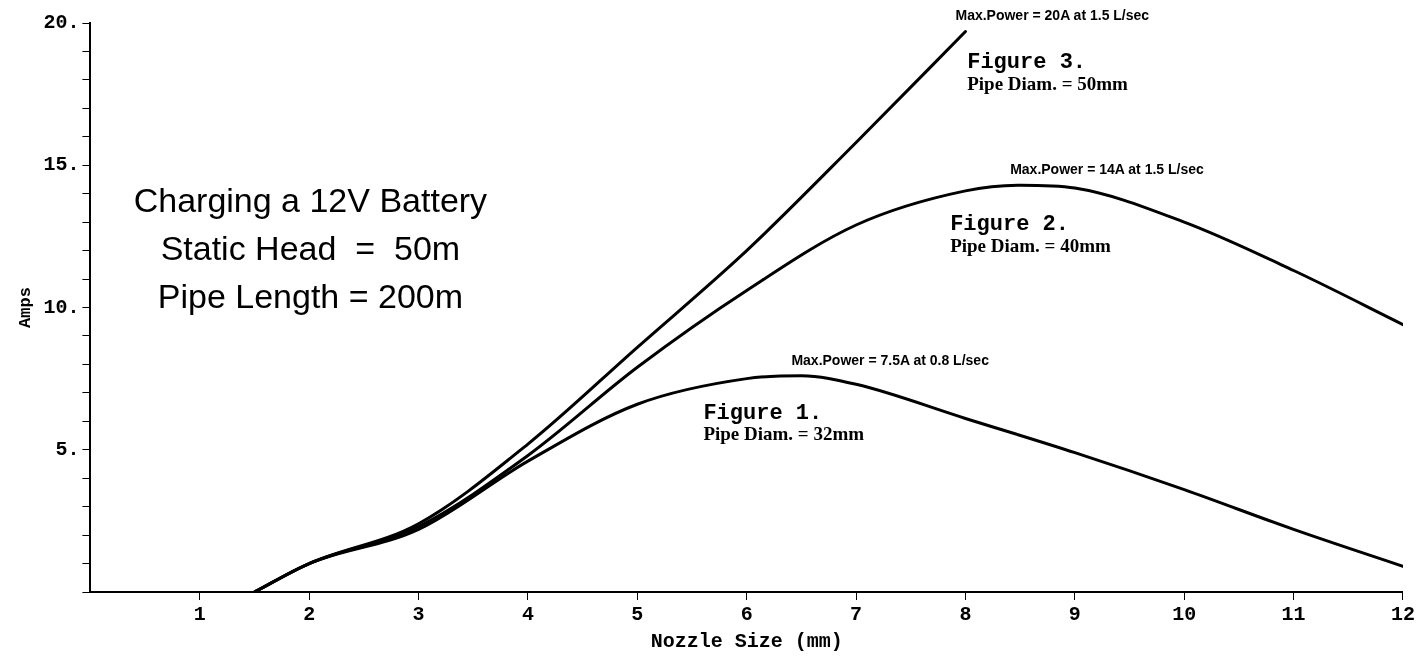 This screenshot has width=1426, height=662. What do you see at coordinates (67, 449) in the screenshot?
I see `y-tick-label: 5.` at bounding box center [67, 449].